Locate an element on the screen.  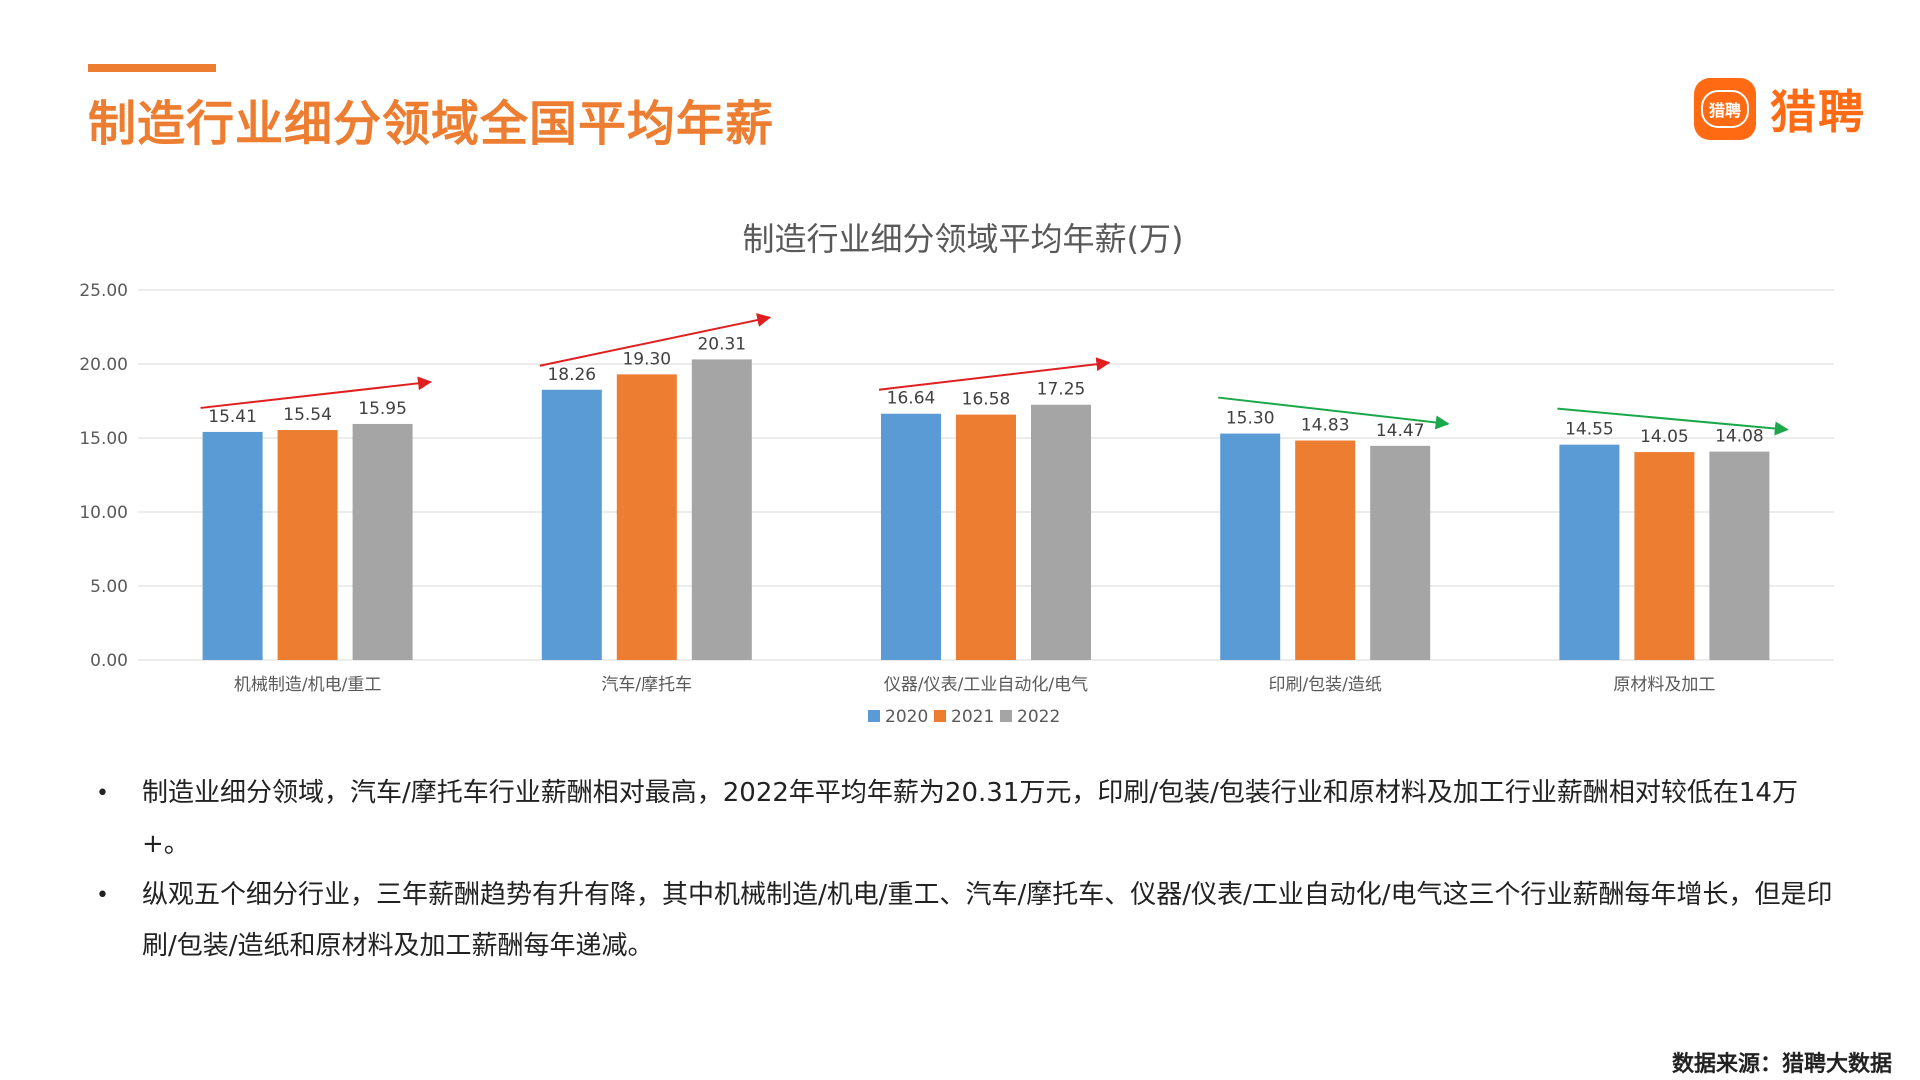
y-tick-label: 0.00 is located at coordinates (109, 661).